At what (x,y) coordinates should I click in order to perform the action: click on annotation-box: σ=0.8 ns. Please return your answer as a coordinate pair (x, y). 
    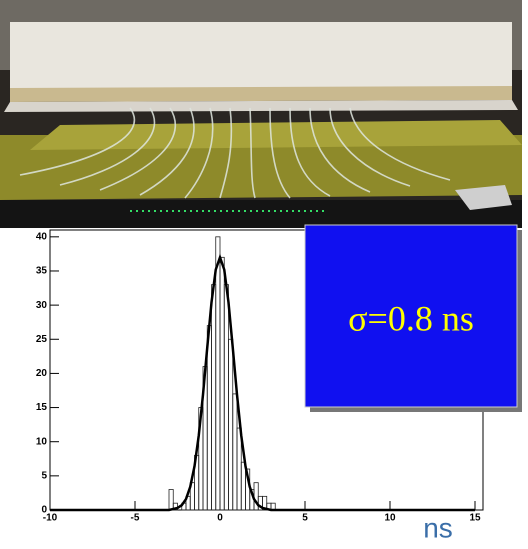
    Looking at the image, I should click on (413, 318).